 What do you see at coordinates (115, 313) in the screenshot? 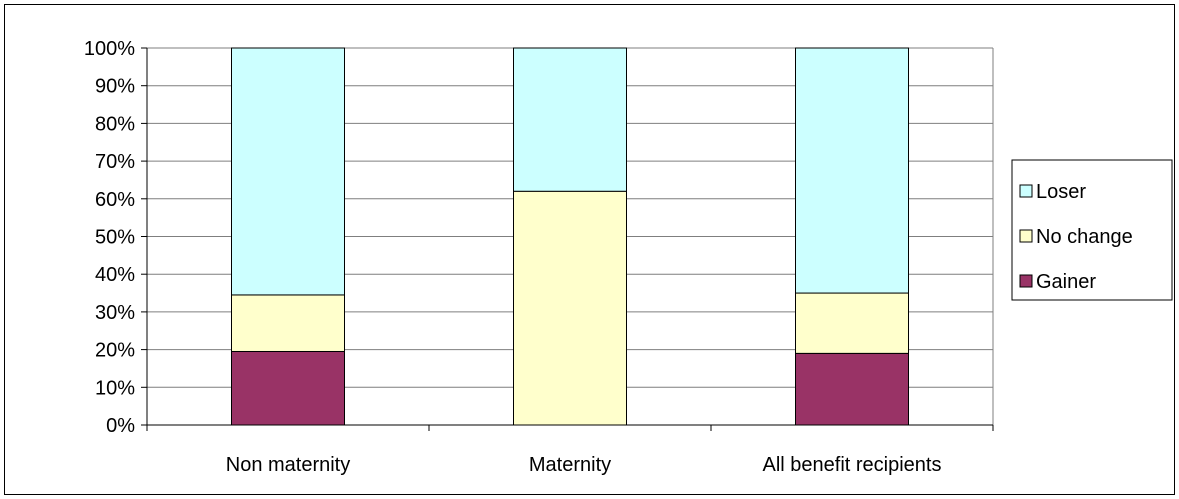
I see `y-tick-label: 30%` at bounding box center [115, 313].